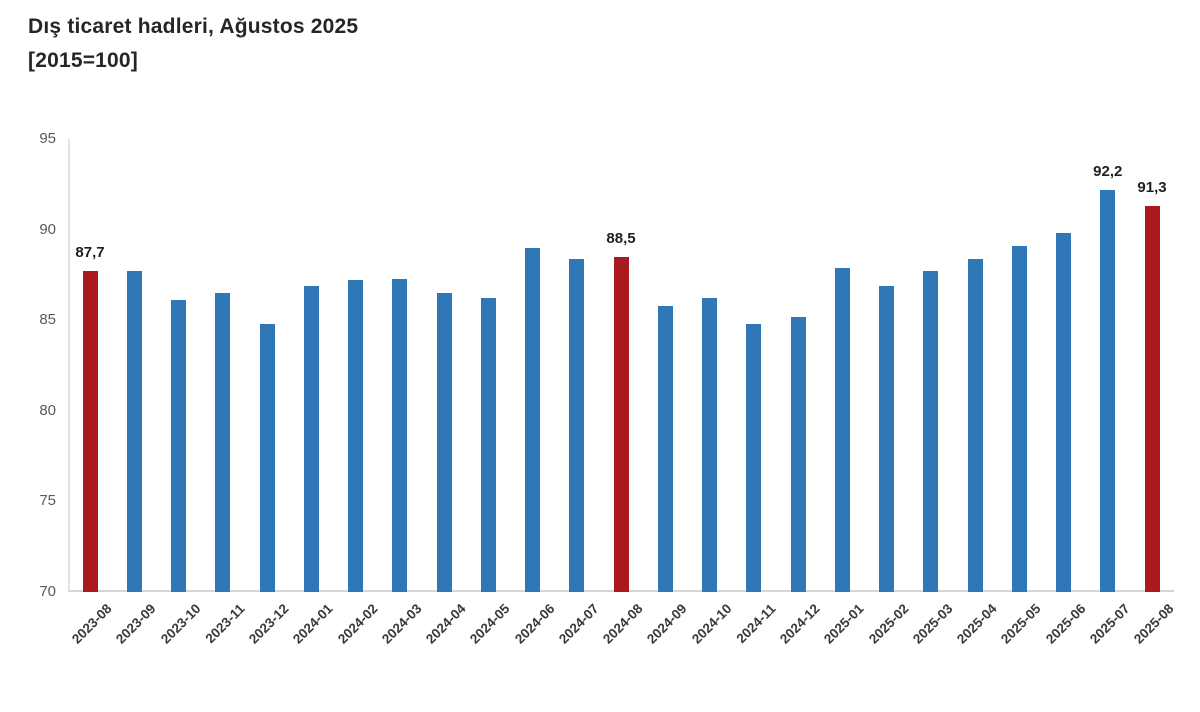 The height and width of the screenshot is (712, 1200). Describe the element at coordinates (976, 624) in the screenshot. I see `x-axis-label: 2025-04` at that location.